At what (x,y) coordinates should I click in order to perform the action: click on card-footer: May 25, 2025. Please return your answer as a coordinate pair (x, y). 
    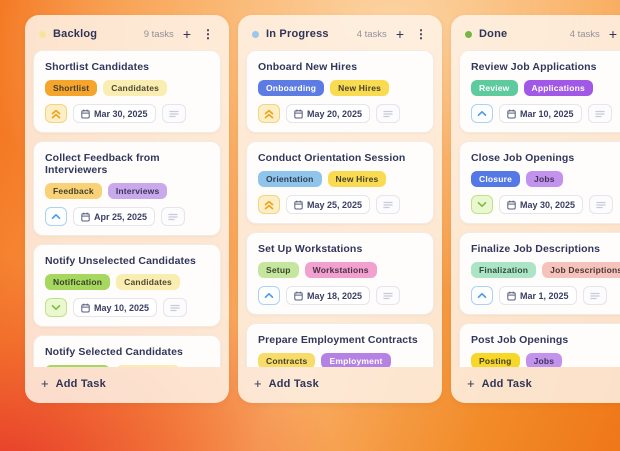
    Looking at the image, I should click on (340, 204).